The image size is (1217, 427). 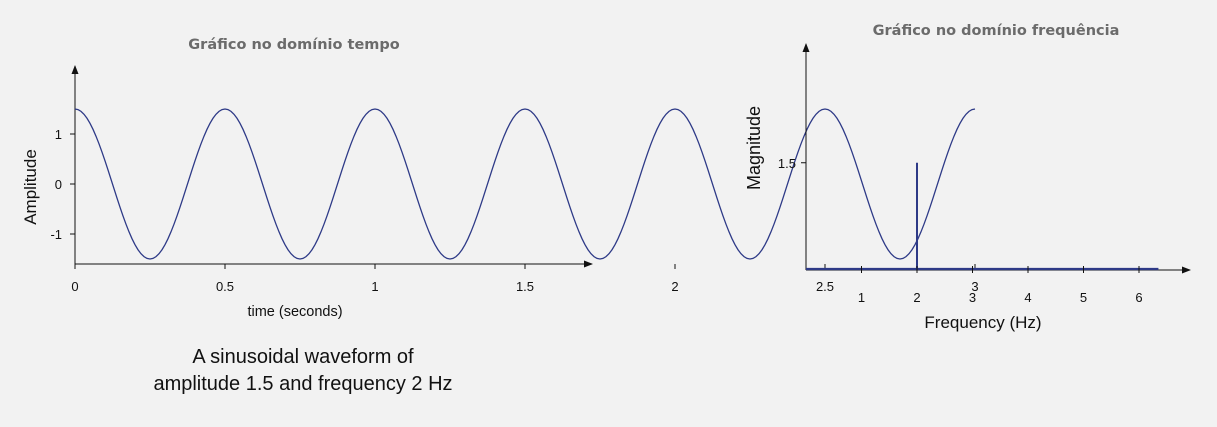 I want to click on time-chart-title: Gráfico no domínio tempo, so click(x=293, y=45).